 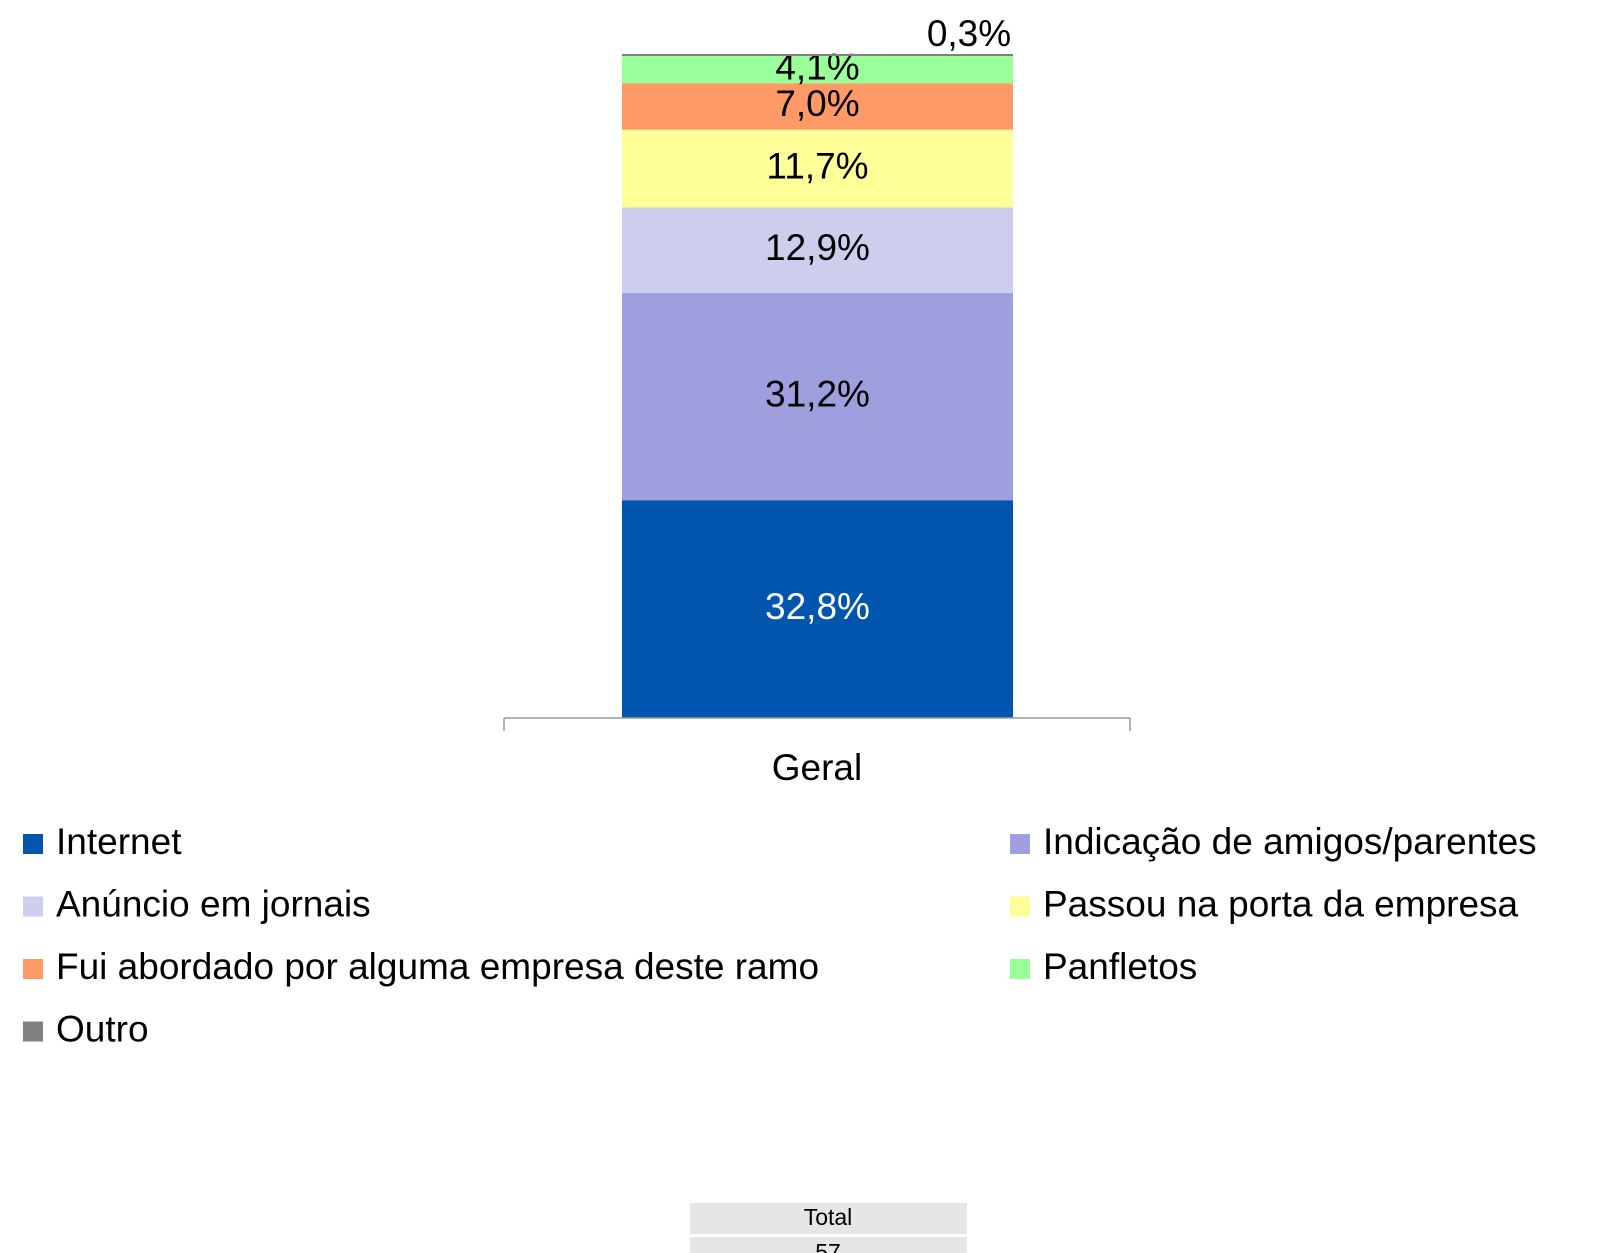 I want to click on table-cell, so click(x=828, y=1245).